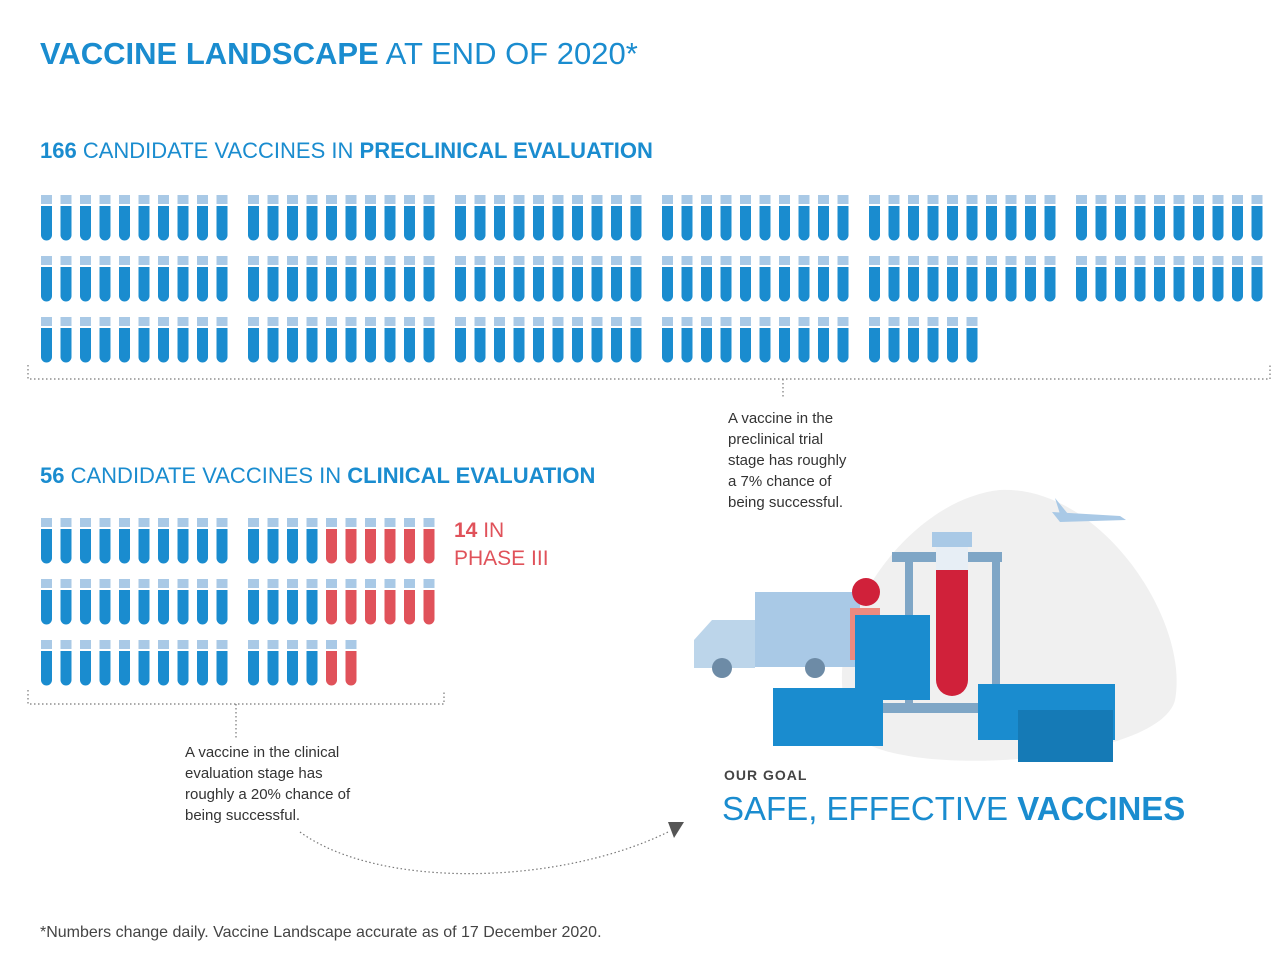 This screenshot has width=1281, height=965. What do you see at coordinates (953, 808) in the screenshot?
I see `goal-heading: SAFE, EFFECTIVE VACCINES` at bounding box center [953, 808].